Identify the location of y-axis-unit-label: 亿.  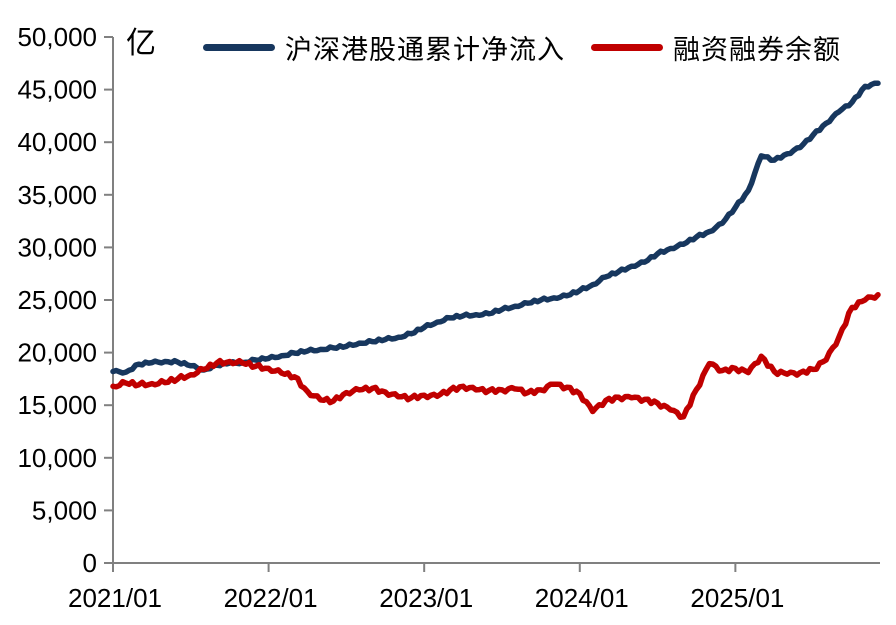
(141, 43).